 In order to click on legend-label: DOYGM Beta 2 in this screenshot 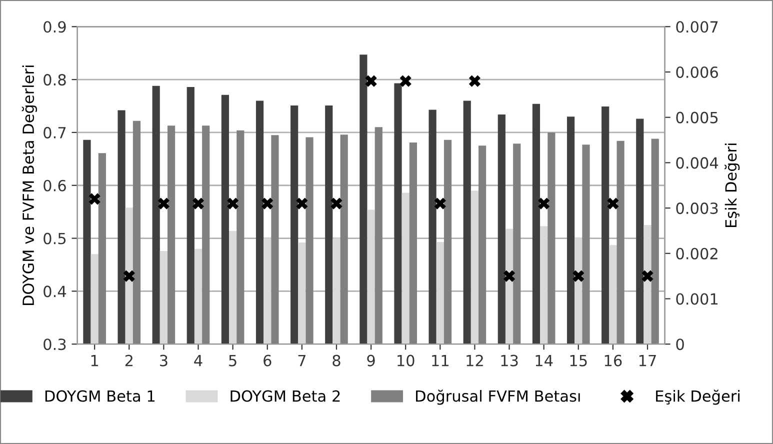, I will do `click(285, 396)`.